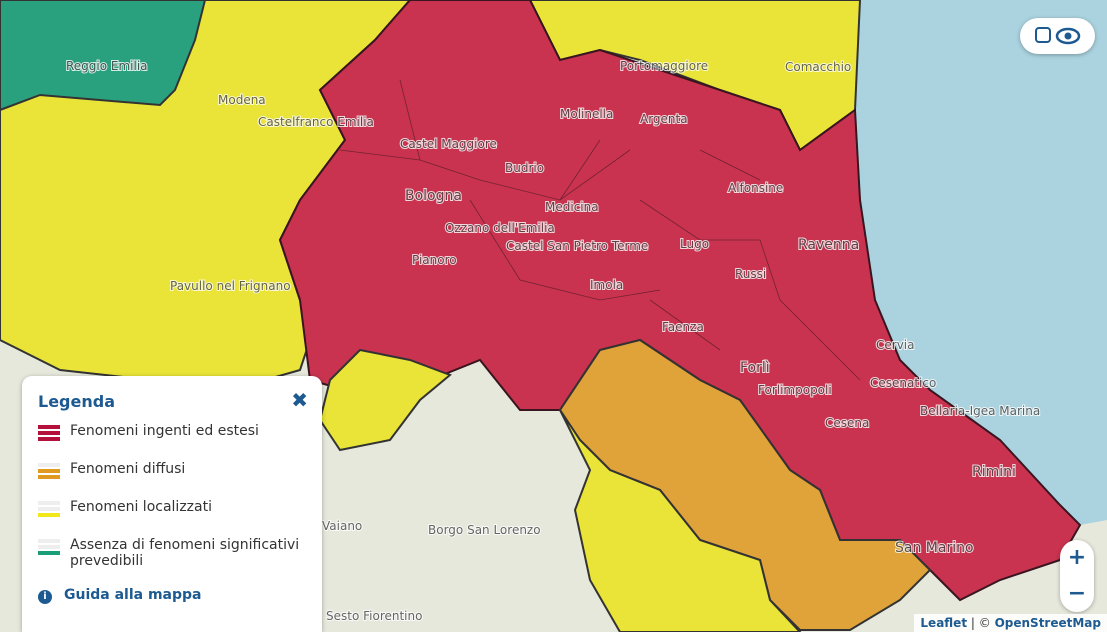 This screenshot has width=1107, height=632. I want to click on place-label: Reggio Emilia, so click(107, 66).